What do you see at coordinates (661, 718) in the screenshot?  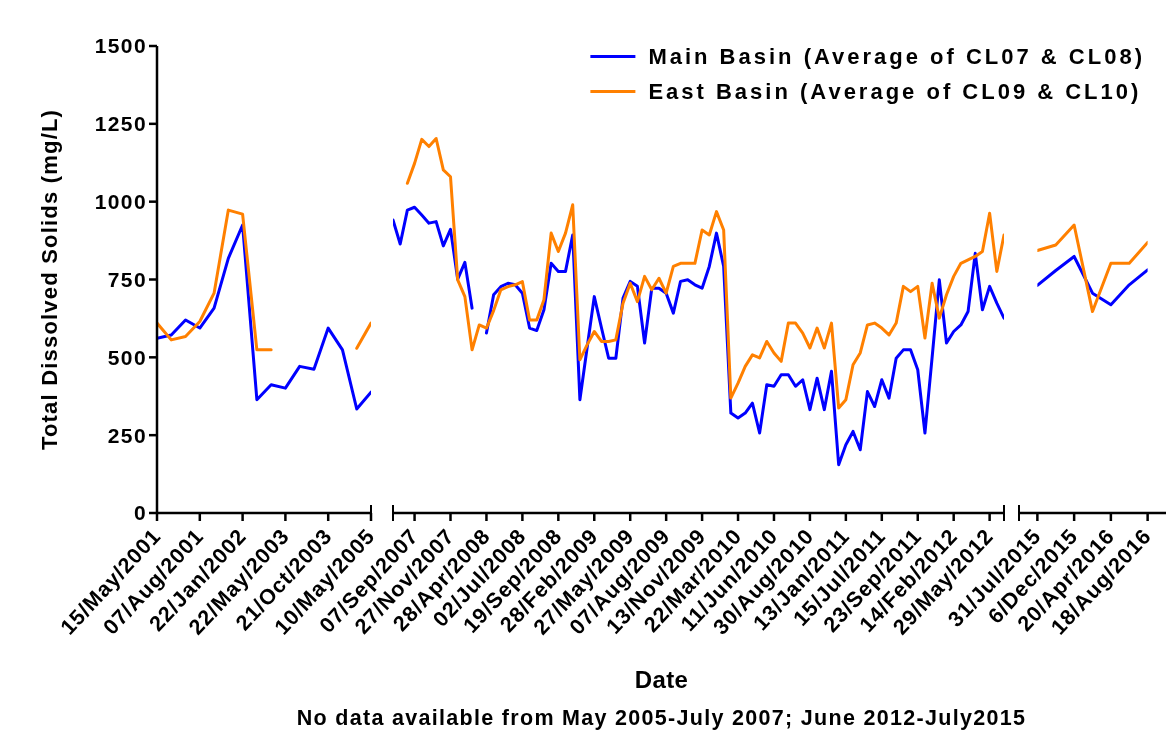 I see `text: No data available from May 2005-July 2007; June 2012-July2015` at bounding box center [661, 718].